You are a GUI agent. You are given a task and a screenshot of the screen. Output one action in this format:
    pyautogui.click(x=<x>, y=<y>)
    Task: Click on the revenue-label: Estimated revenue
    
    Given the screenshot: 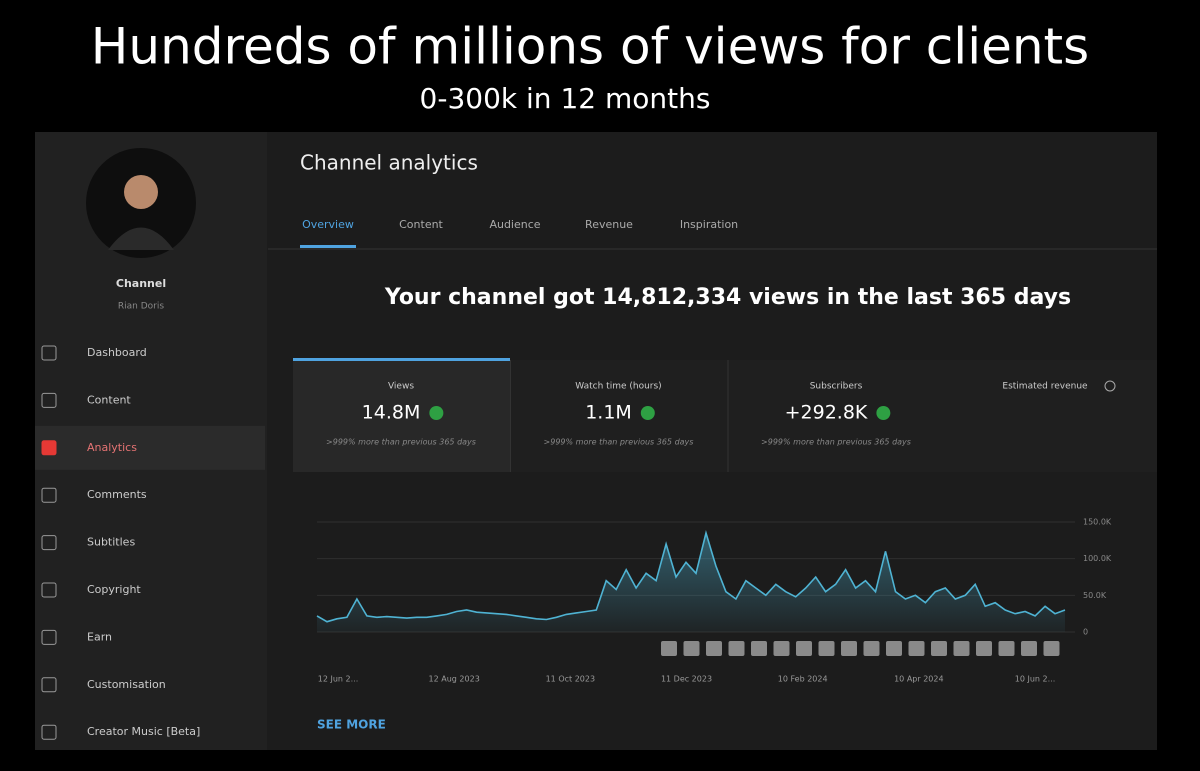 What is the action you would take?
    pyautogui.click(x=1045, y=387)
    